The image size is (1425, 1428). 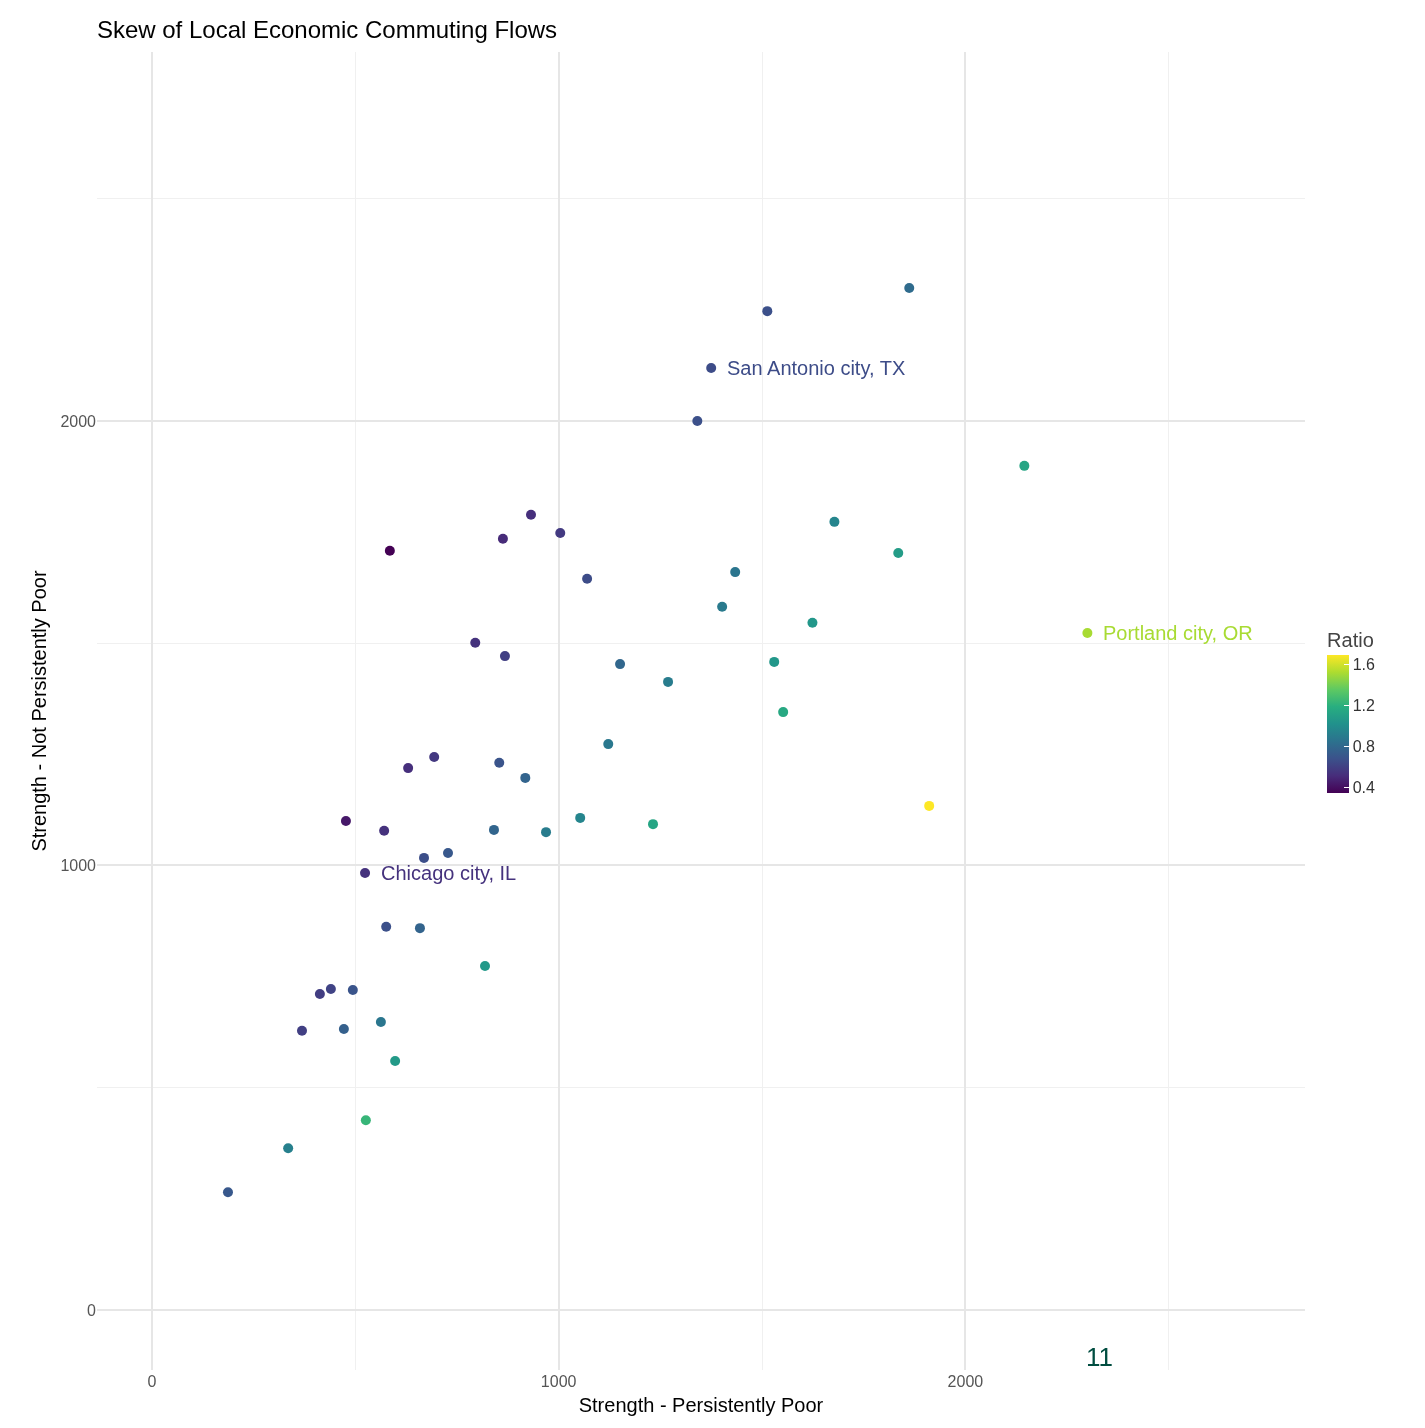 What do you see at coordinates (558, 1381) in the screenshot?
I see `x-tick-label: 1000` at bounding box center [558, 1381].